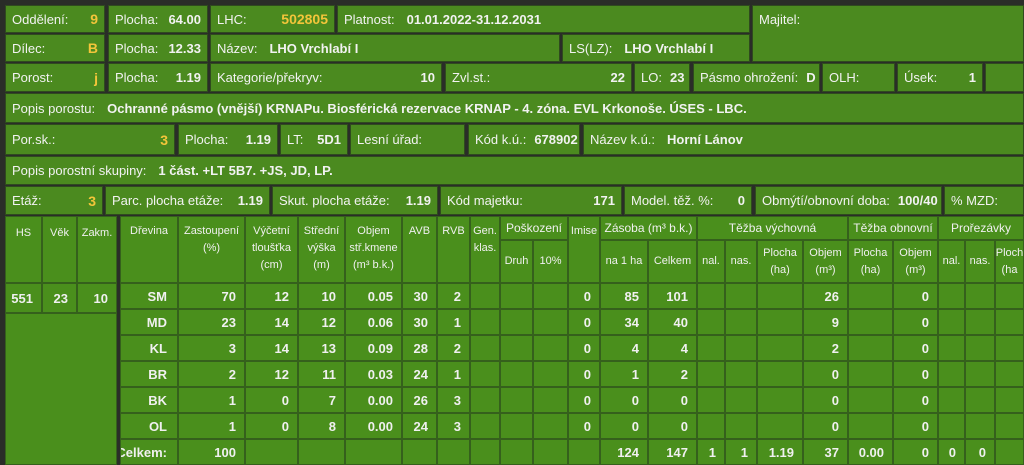 This screenshot has height=465, width=1024. Describe the element at coordinates (211, 296) in the screenshot. I see `cell-value: 70` at that location.